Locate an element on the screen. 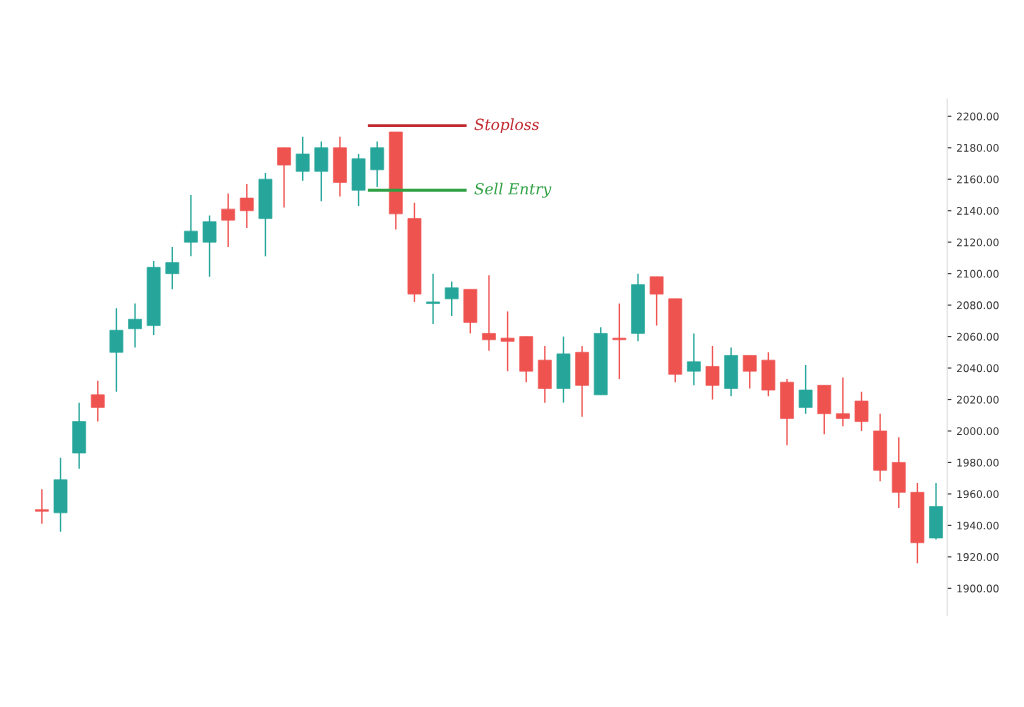 Image resolution: width=1024 pixels, height=707 pixels. y-tick-label: 2200.00 is located at coordinates (977, 116).